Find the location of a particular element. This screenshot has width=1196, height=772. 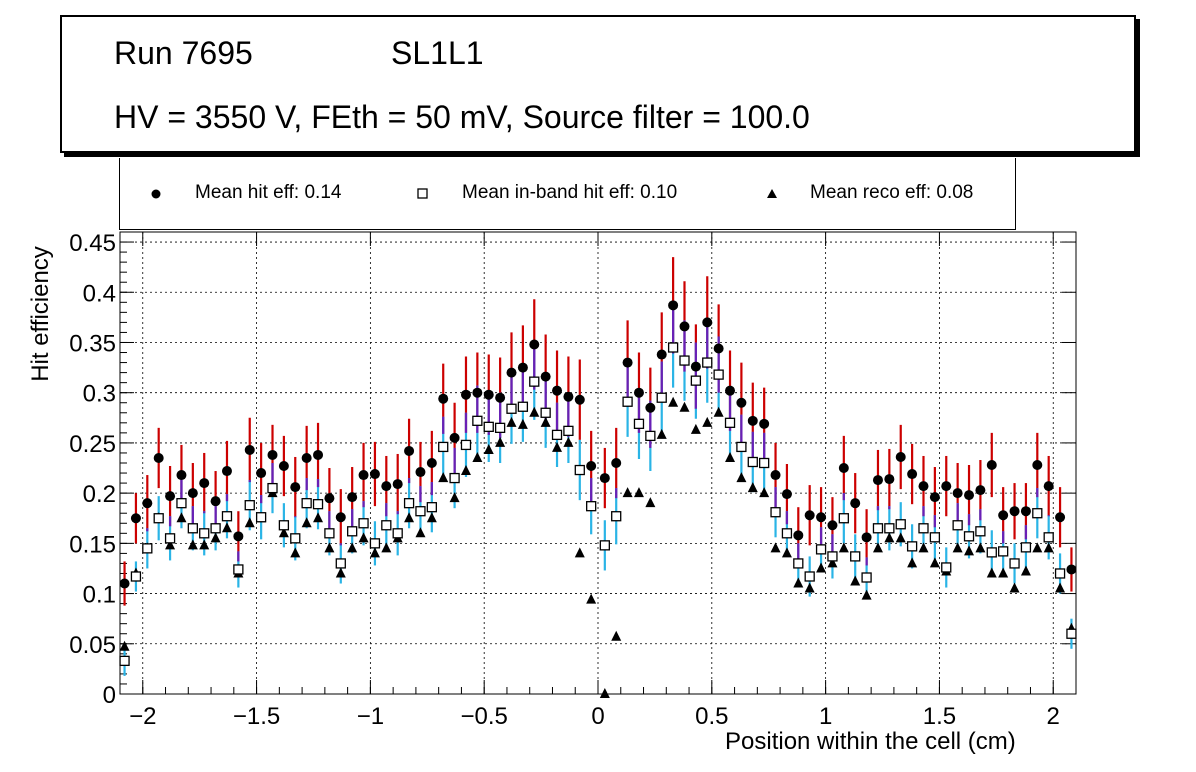

legend-label-reco: Mean reco eff: 0.08 is located at coordinates (892, 192).